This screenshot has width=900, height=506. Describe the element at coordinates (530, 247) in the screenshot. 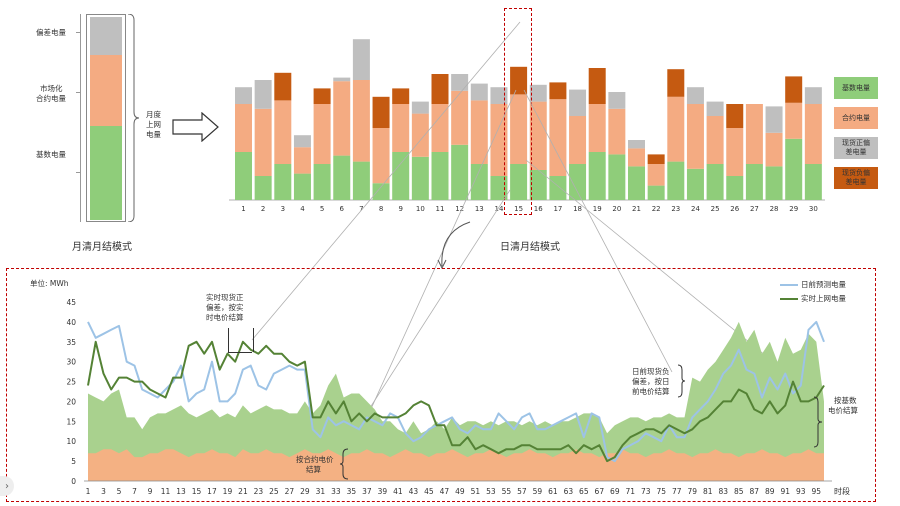

I see `daily-mode-caption: 日清月结模式` at that location.